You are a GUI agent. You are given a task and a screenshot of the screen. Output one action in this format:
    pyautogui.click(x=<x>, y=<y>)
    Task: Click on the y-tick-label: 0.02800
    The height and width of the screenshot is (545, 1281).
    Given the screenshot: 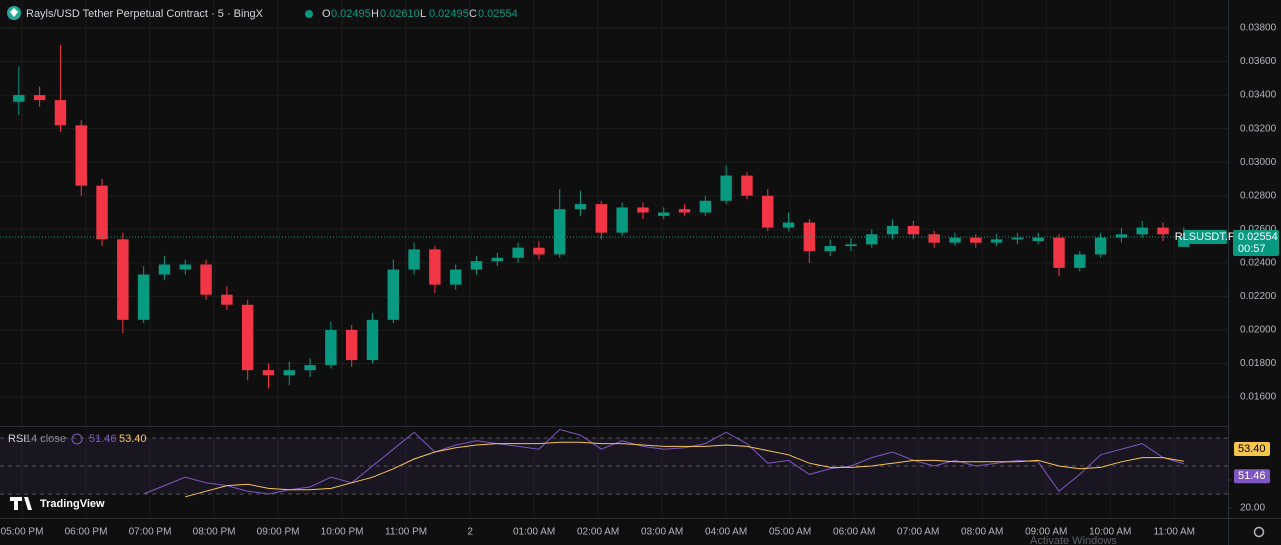 What is the action you would take?
    pyautogui.click(x=1258, y=195)
    